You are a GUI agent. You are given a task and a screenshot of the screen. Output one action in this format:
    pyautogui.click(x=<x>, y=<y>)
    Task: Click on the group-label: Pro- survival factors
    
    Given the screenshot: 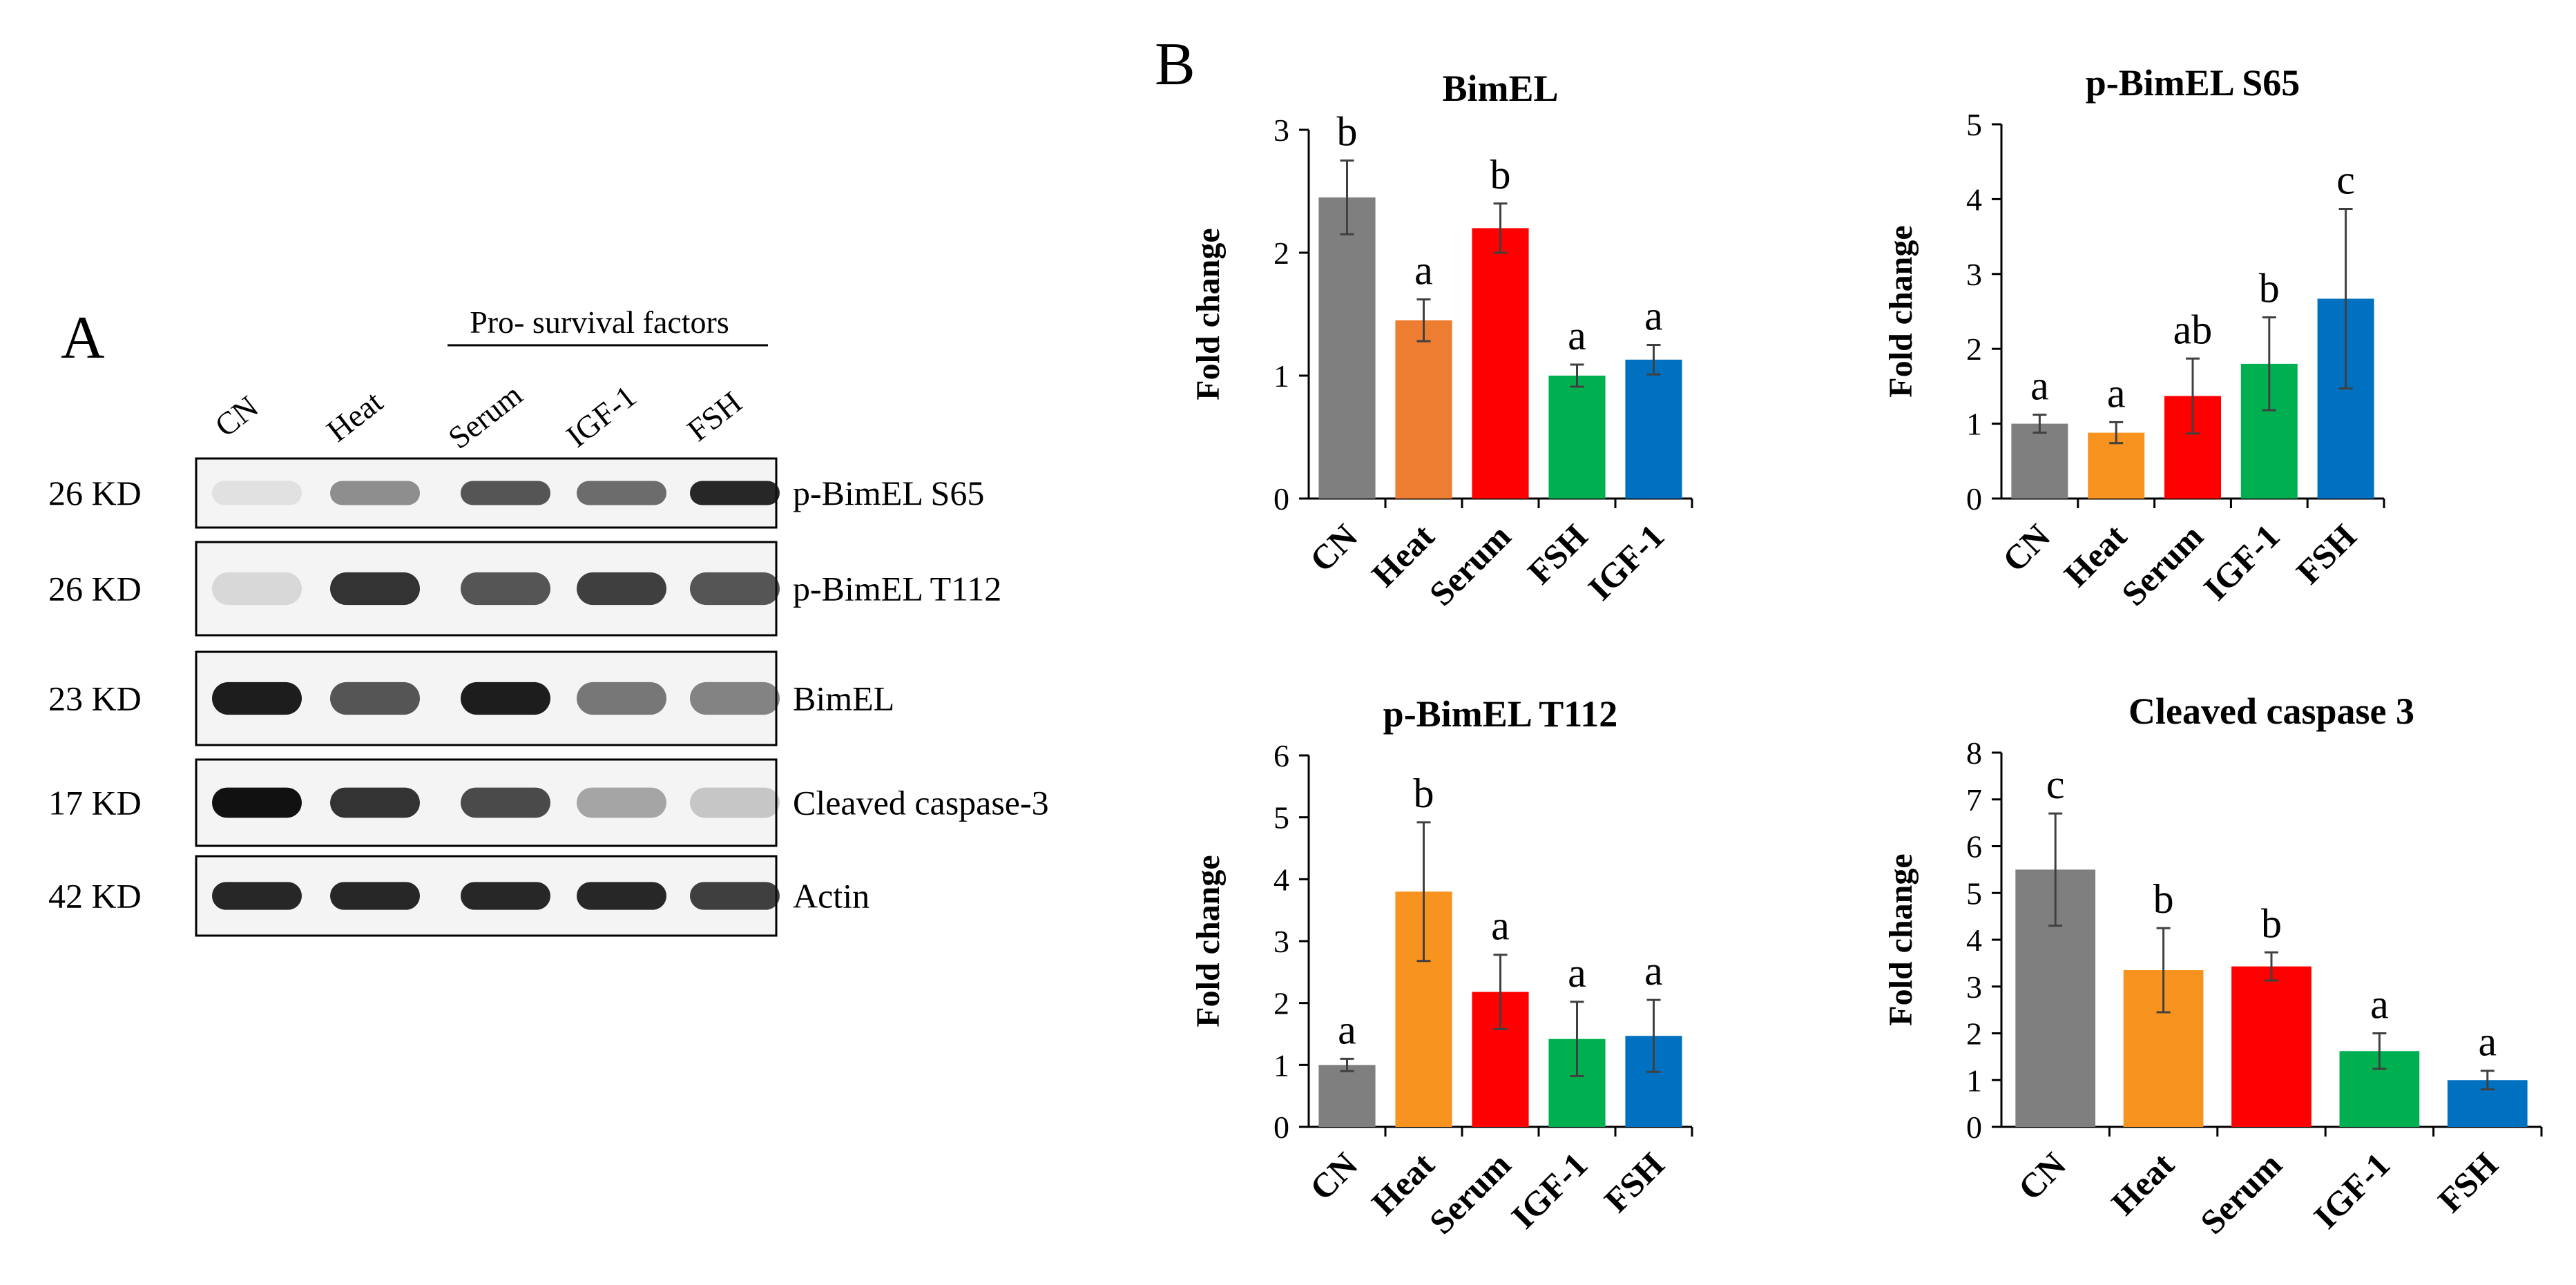 What is the action you would take?
    pyautogui.click(x=599, y=322)
    